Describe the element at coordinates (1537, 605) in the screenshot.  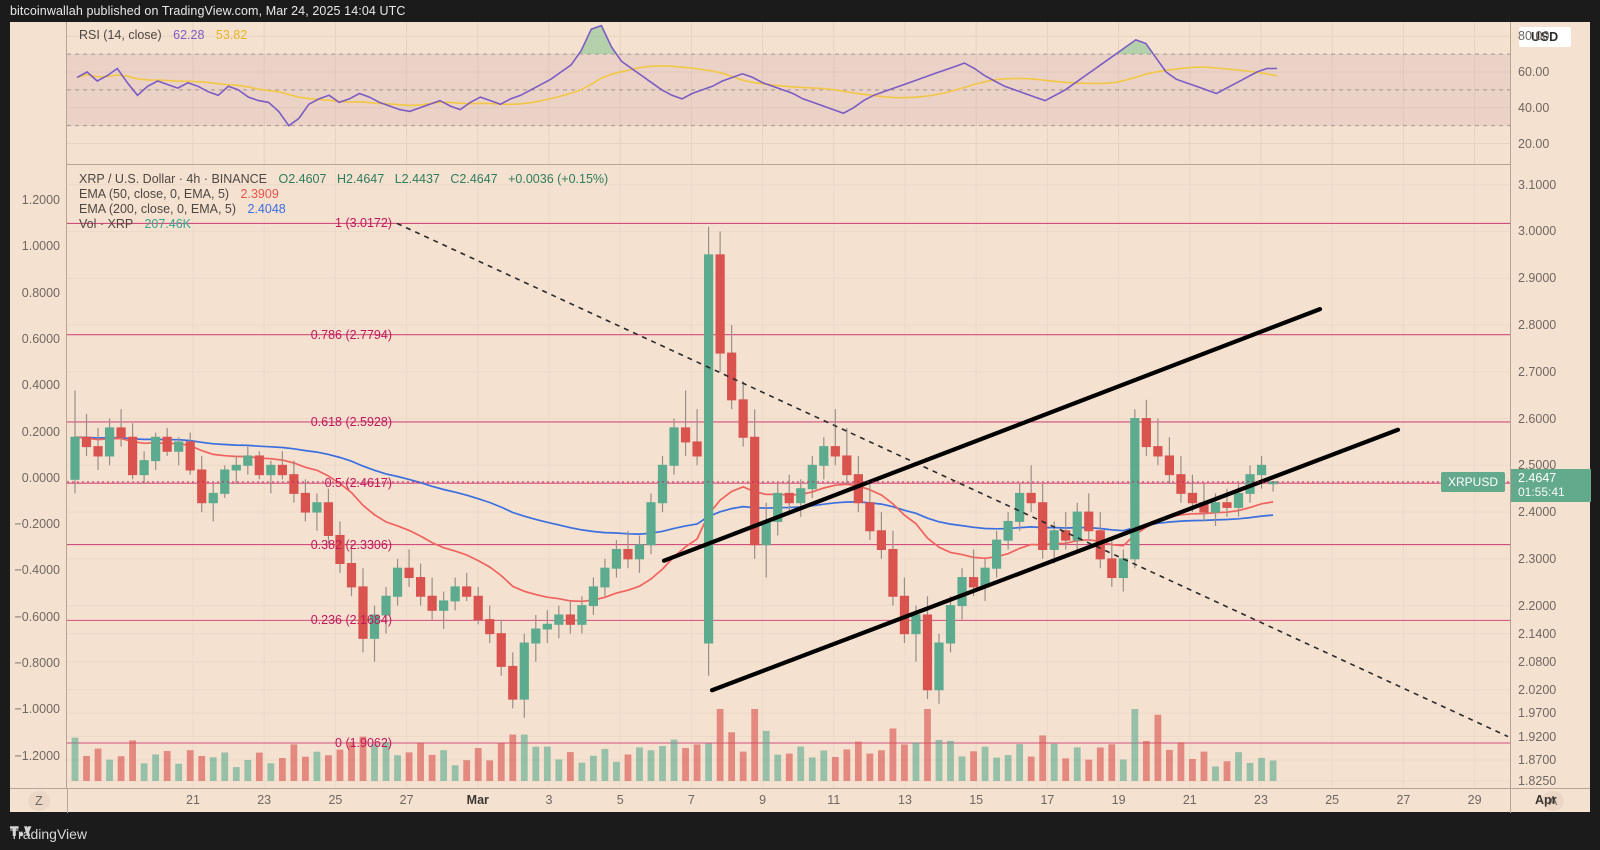
I see `price-axis-tick: 2.2000` at that location.